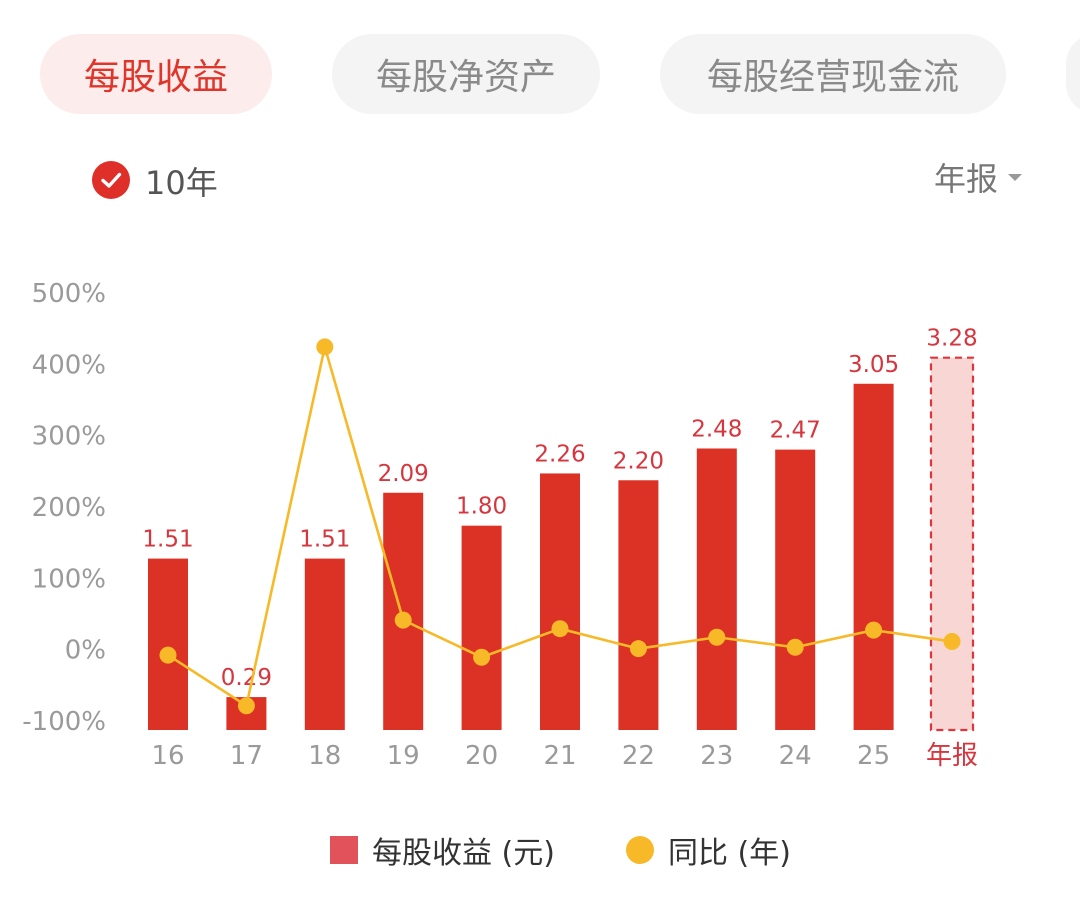 The height and width of the screenshot is (907, 1080). What do you see at coordinates (69, 579) in the screenshot?
I see `y-axis-tick-label: 100%` at bounding box center [69, 579].